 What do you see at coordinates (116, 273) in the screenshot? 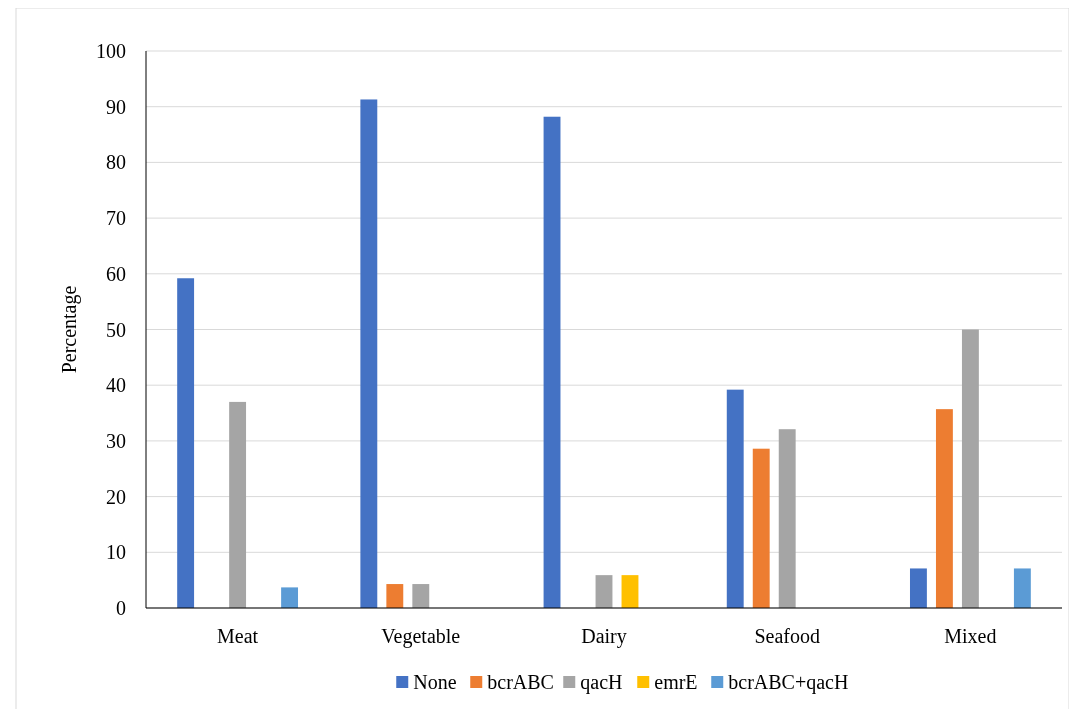
I see `y-tick-label: 60` at bounding box center [116, 273].